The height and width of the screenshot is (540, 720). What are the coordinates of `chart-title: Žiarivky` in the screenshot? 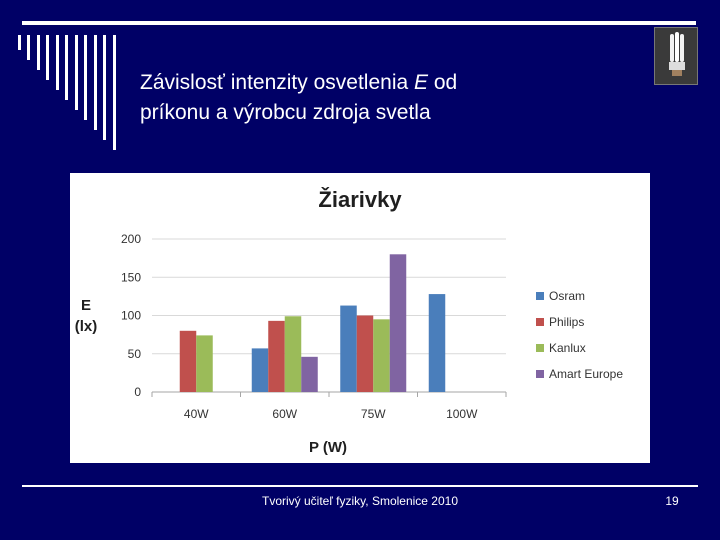 It's located at (360, 199).